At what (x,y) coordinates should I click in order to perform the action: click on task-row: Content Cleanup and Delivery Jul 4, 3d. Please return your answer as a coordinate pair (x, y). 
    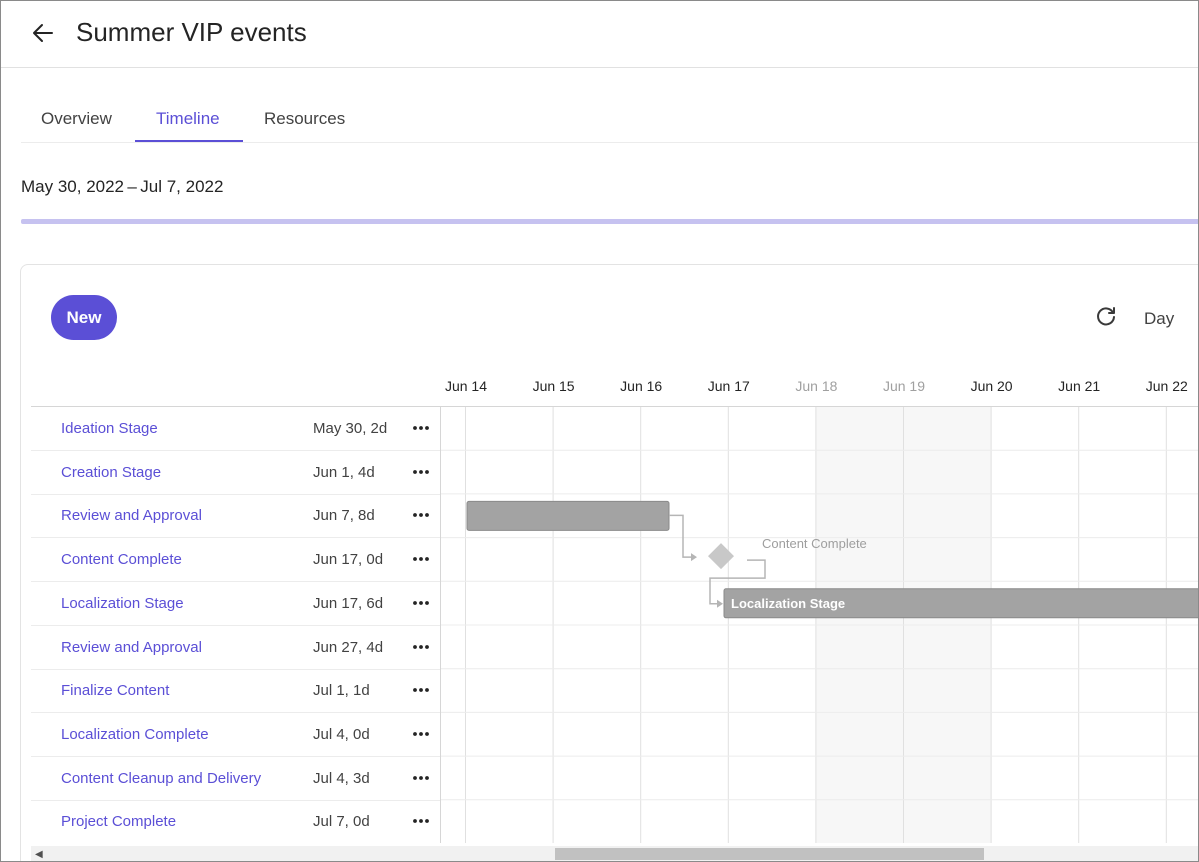
    Looking at the image, I should click on (236, 779).